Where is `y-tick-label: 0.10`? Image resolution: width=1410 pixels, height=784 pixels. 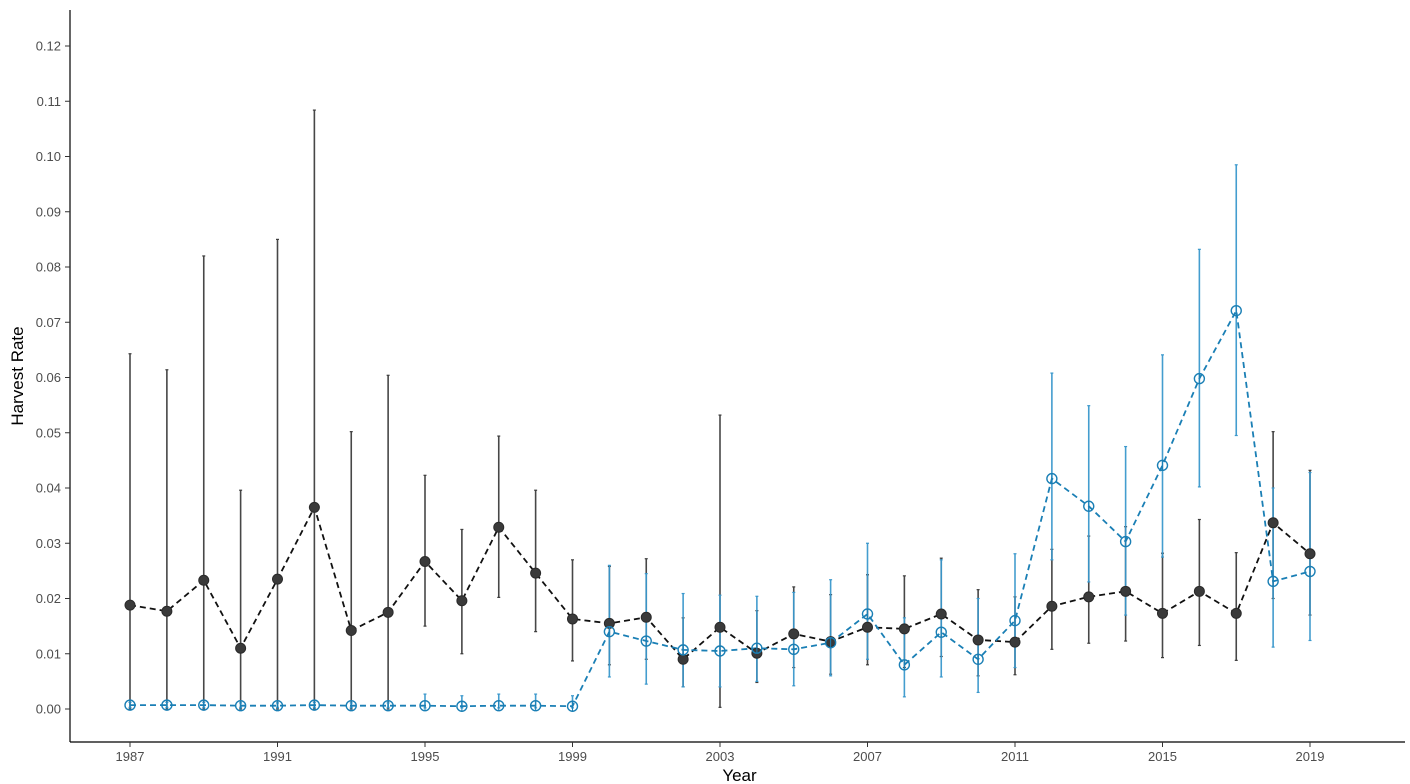 y-tick-label: 0.10 is located at coordinates (48, 156).